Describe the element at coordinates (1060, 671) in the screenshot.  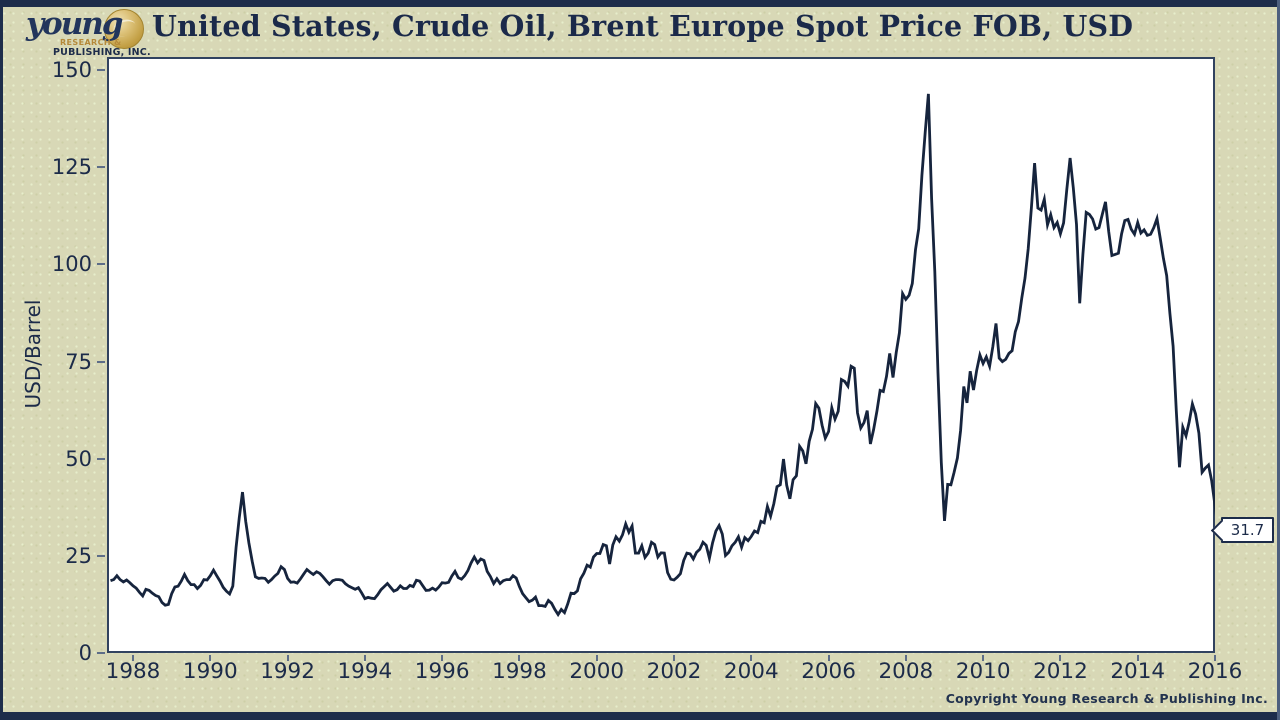
I see `x-tick-label: 2012` at that location.